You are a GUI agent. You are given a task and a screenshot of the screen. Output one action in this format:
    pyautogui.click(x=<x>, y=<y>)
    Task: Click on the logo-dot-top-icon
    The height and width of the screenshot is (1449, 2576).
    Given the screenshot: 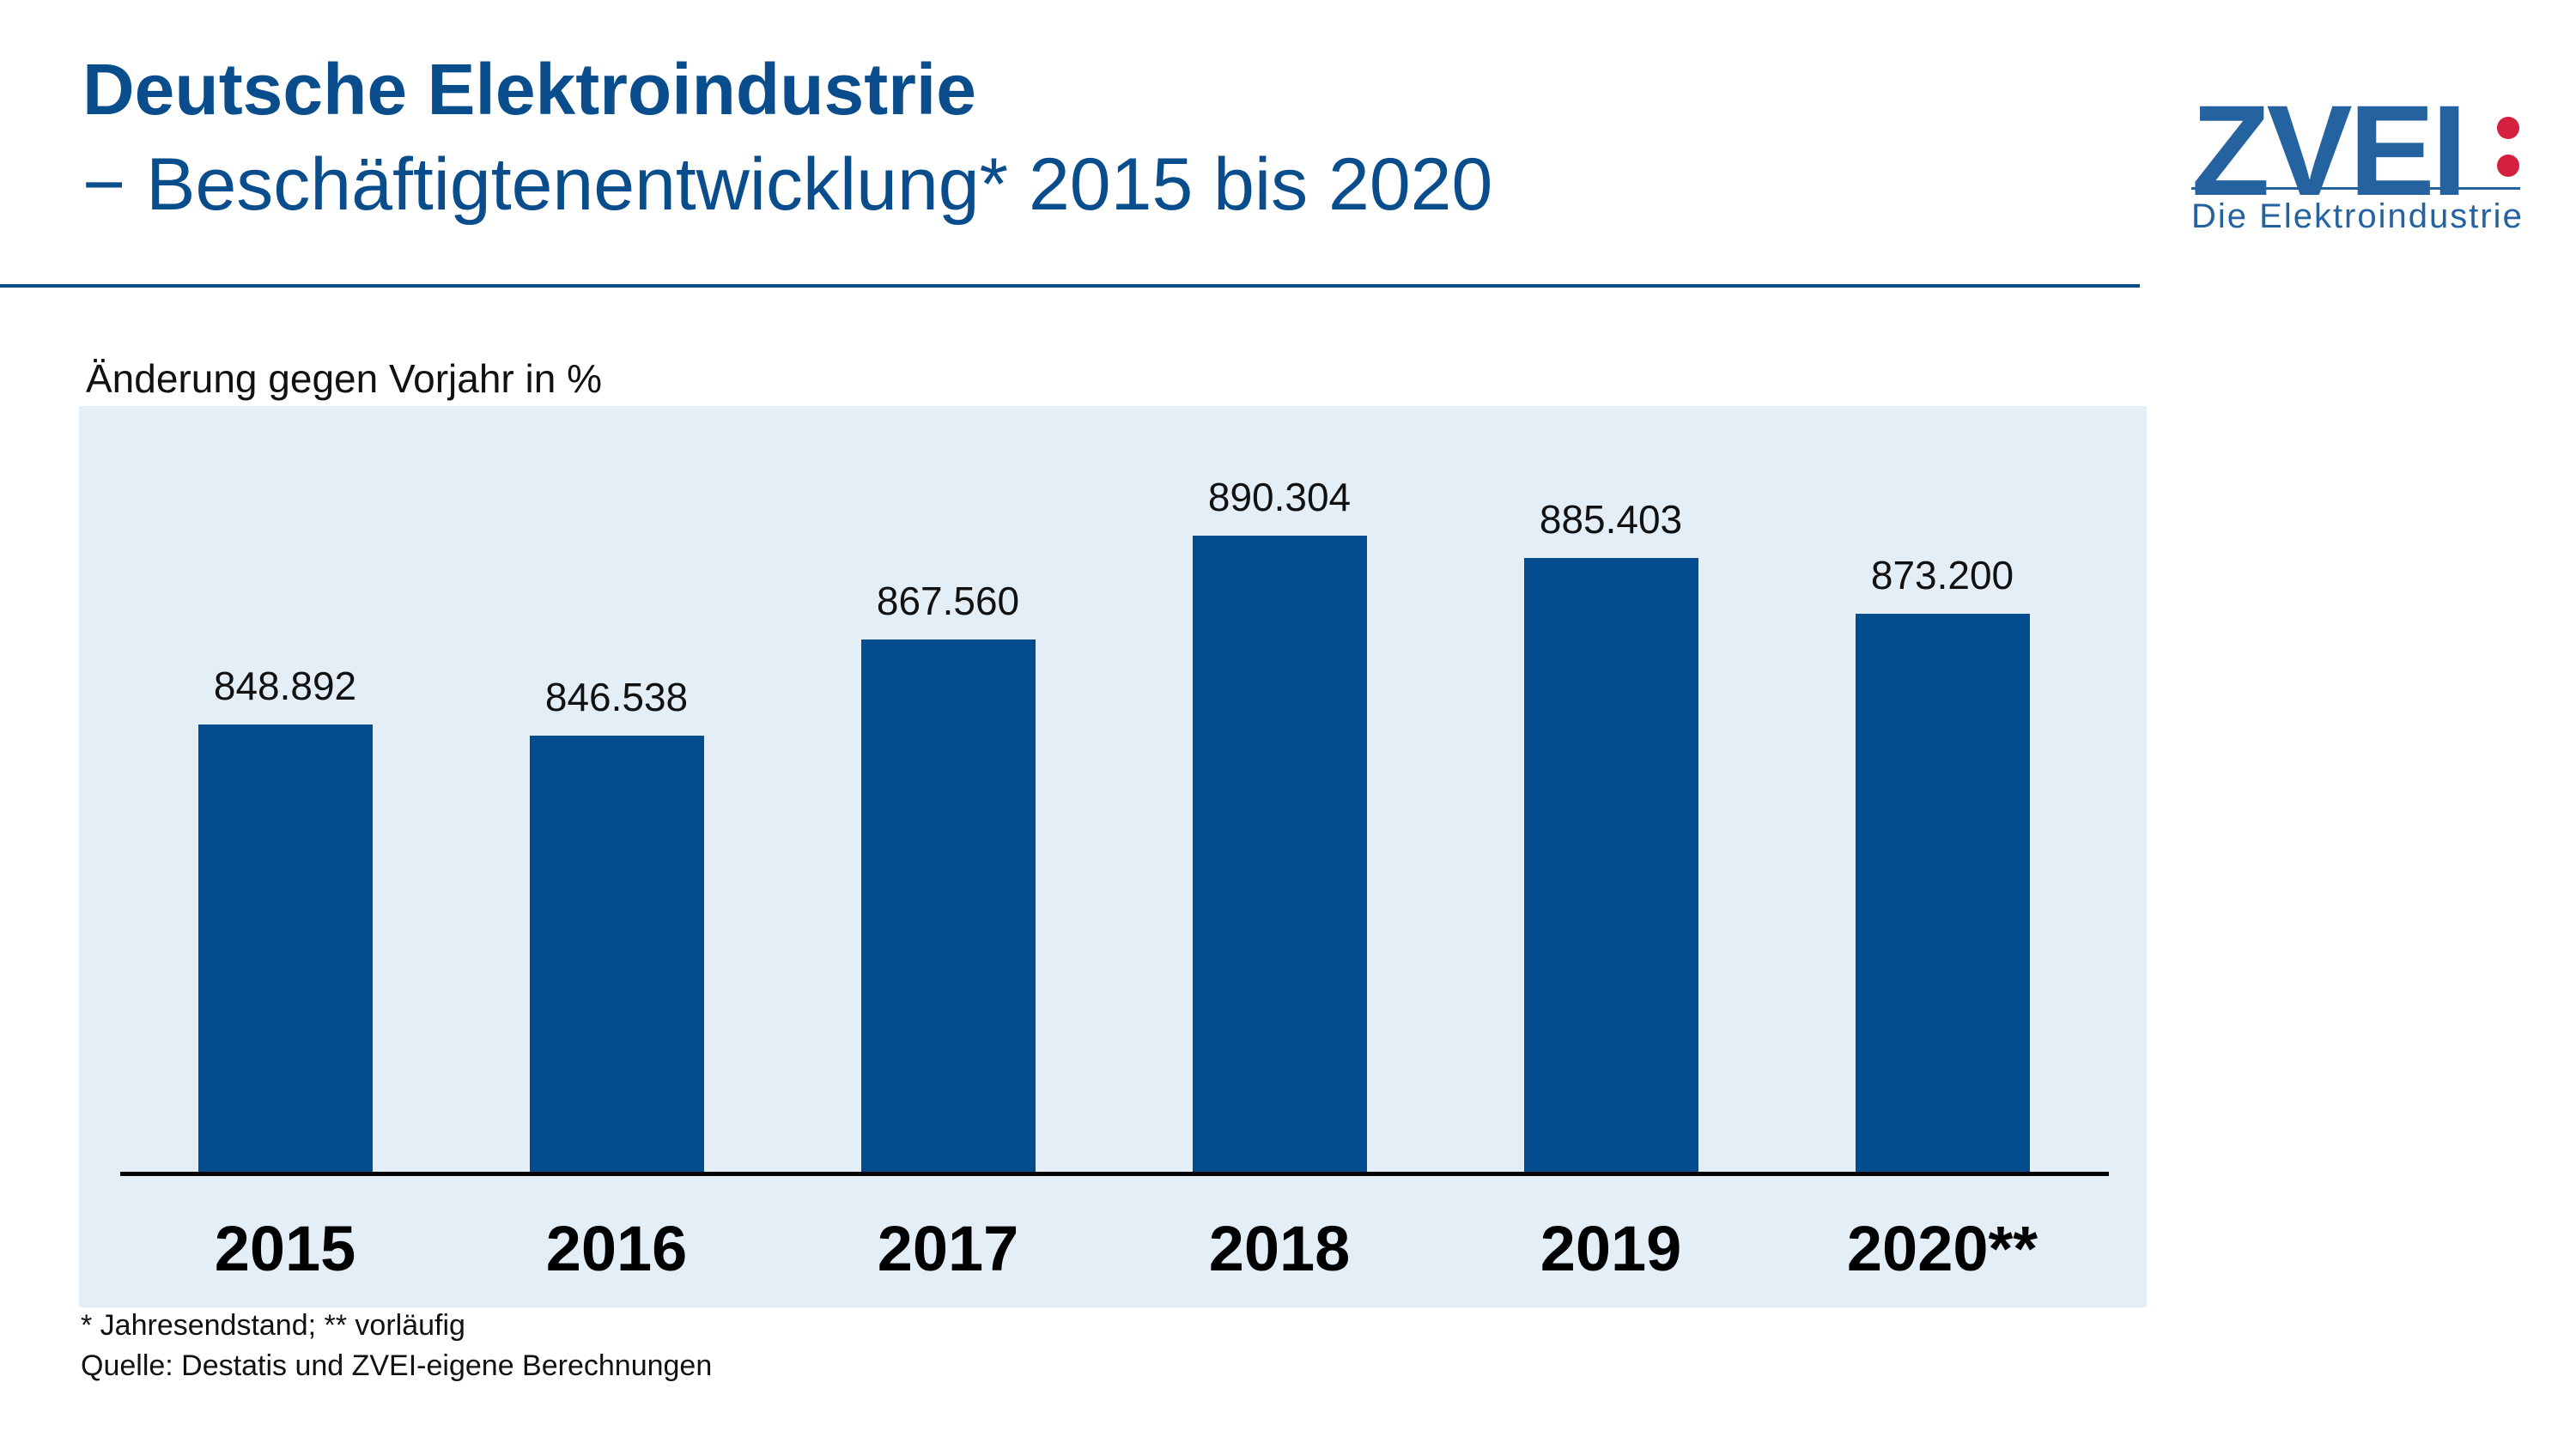 What is the action you would take?
    pyautogui.click(x=2508, y=128)
    